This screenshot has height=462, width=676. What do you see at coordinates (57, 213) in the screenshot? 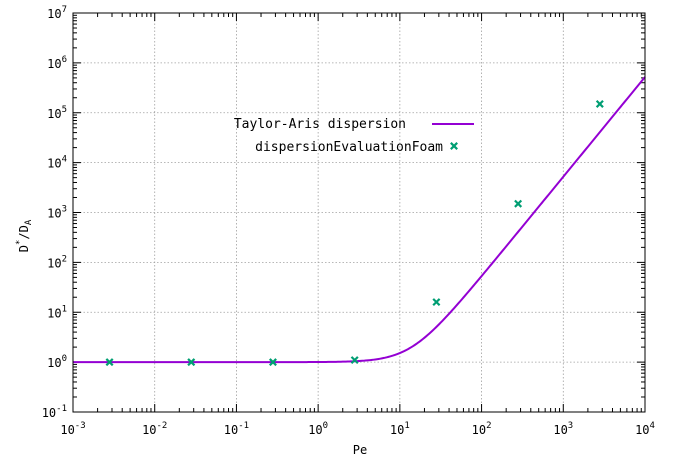
I see `y-tick-label: 10³` at bounding box center [57, 213].